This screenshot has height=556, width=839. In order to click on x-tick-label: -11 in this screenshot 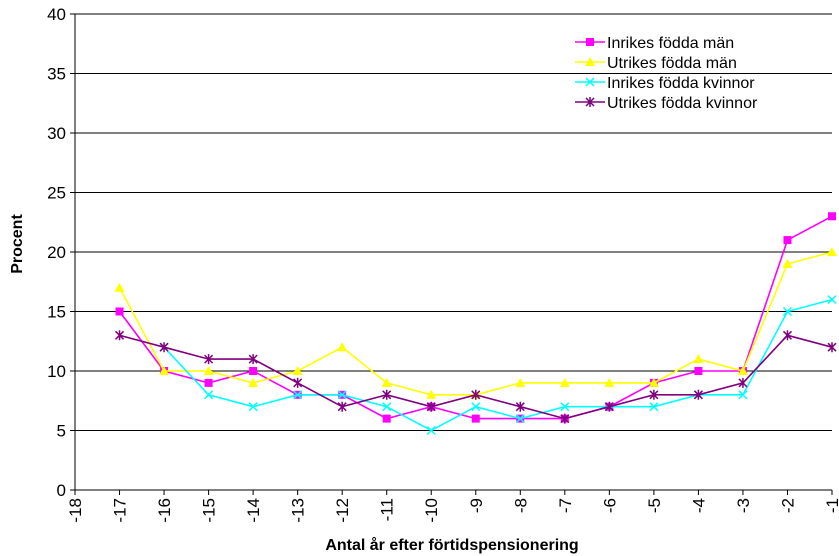, I will do `click(387, 509)`.